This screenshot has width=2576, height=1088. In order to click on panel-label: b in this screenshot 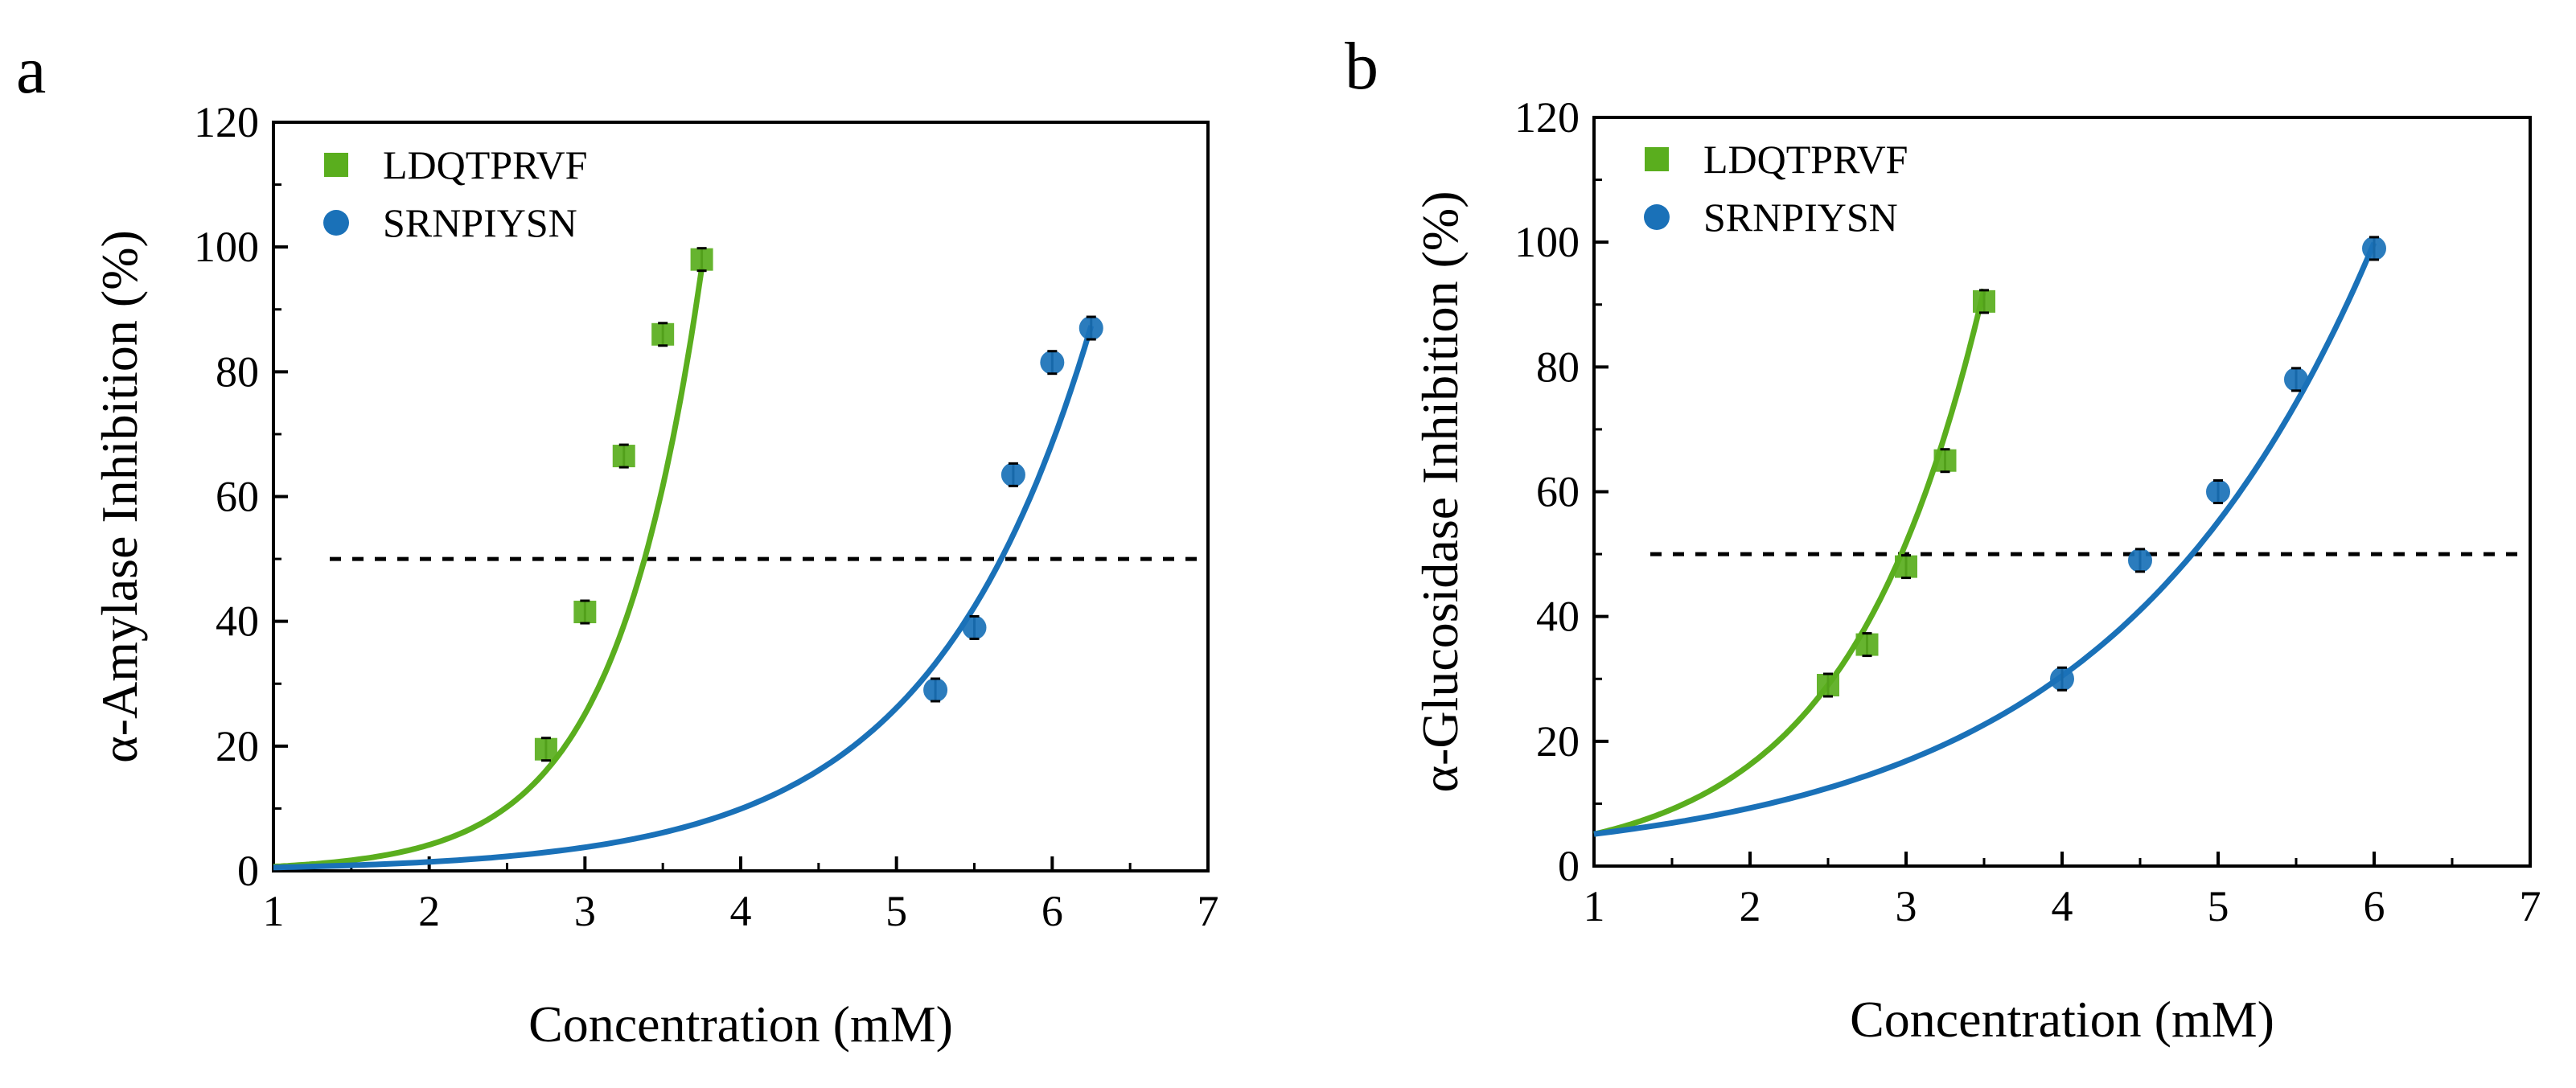, I will do `click(1361, 66)`.